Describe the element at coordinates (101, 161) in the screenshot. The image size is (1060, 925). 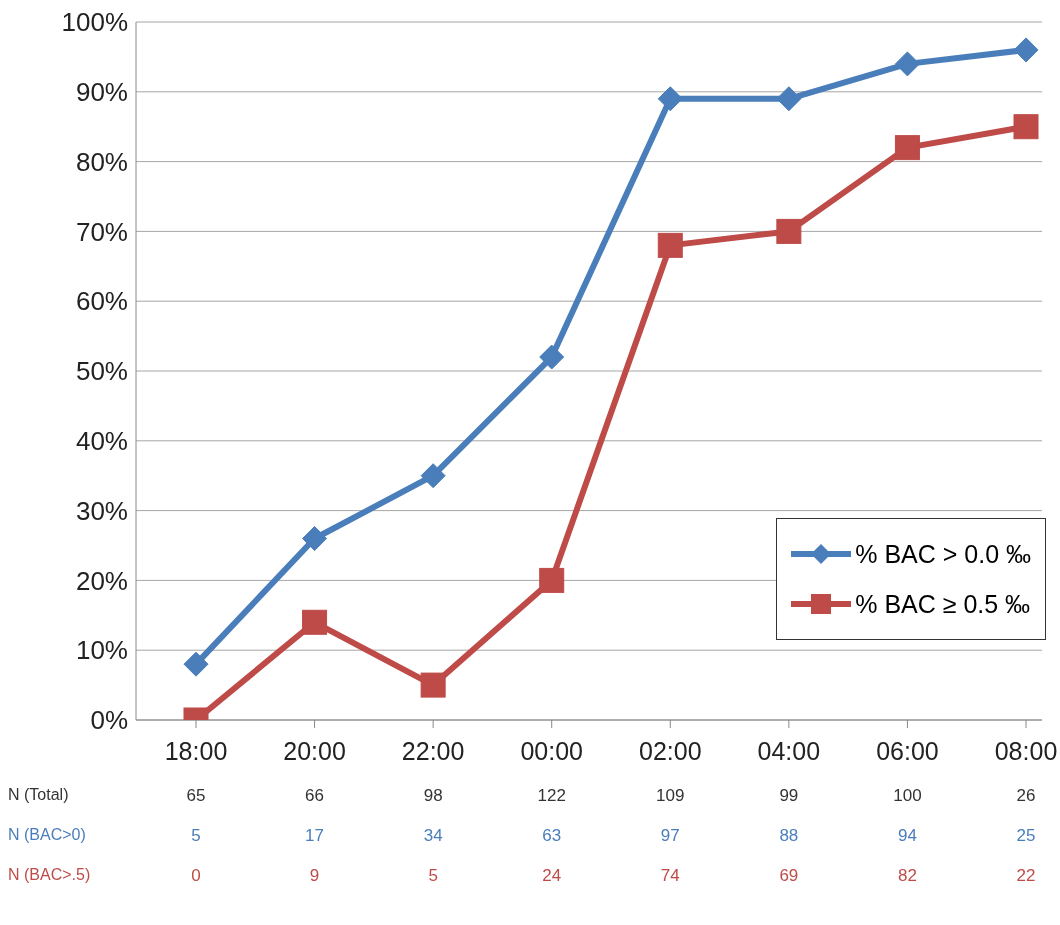
I see `y-tick-label: 80%` at that location.